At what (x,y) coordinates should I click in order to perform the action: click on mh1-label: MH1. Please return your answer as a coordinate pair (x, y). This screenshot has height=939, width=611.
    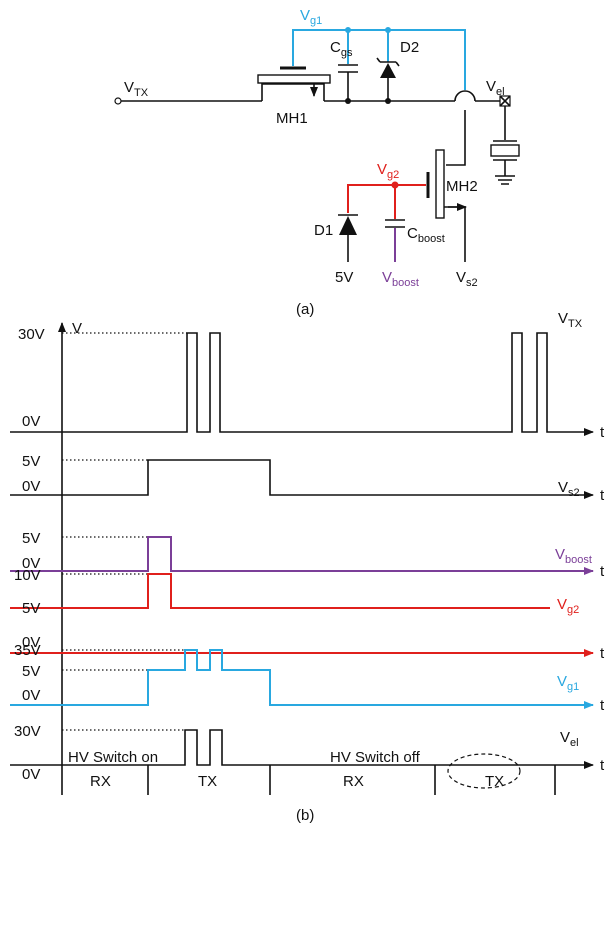
    Looking at the image, I should click on (292, 118).